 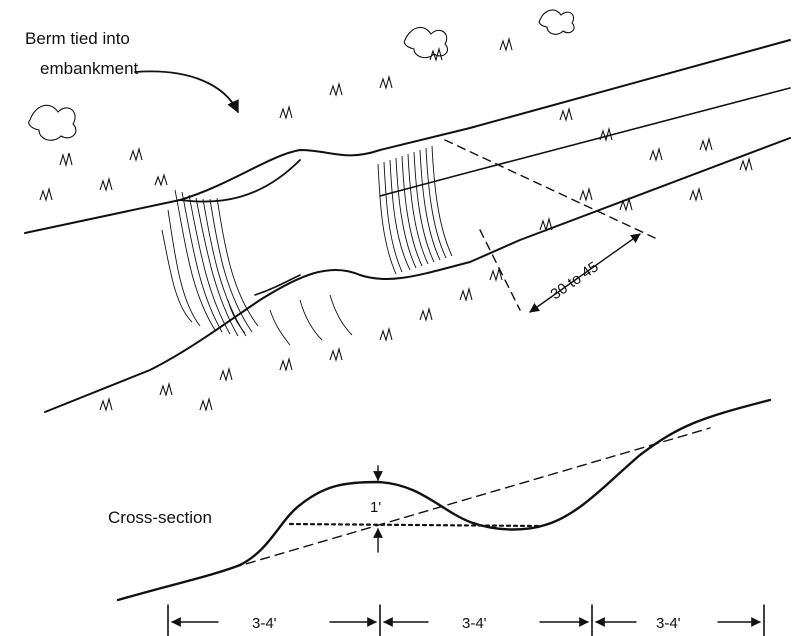 I want to click on callout-line2: embankment, so click(x=89, y=68).